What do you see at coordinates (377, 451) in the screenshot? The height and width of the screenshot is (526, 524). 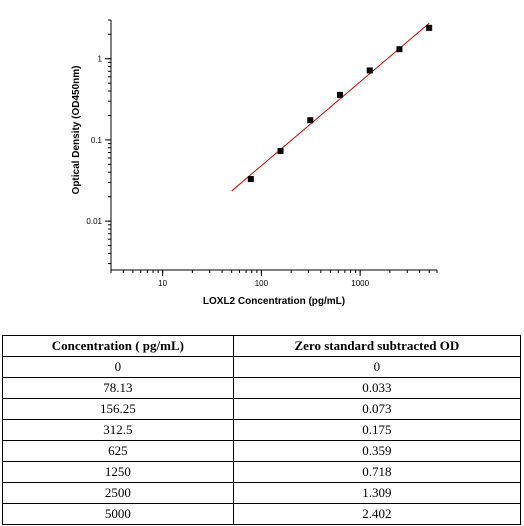 I see `od-cell: 0.359` at bounding box center [377, 451].